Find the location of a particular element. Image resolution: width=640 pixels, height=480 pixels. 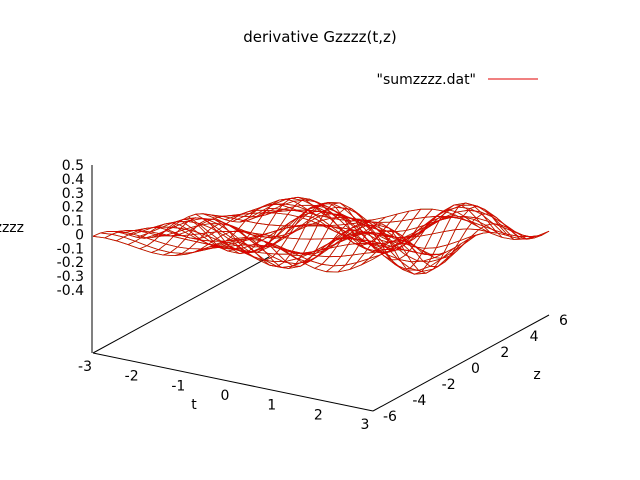

x-tick-label: 3 is located at coordinates (365, 425).